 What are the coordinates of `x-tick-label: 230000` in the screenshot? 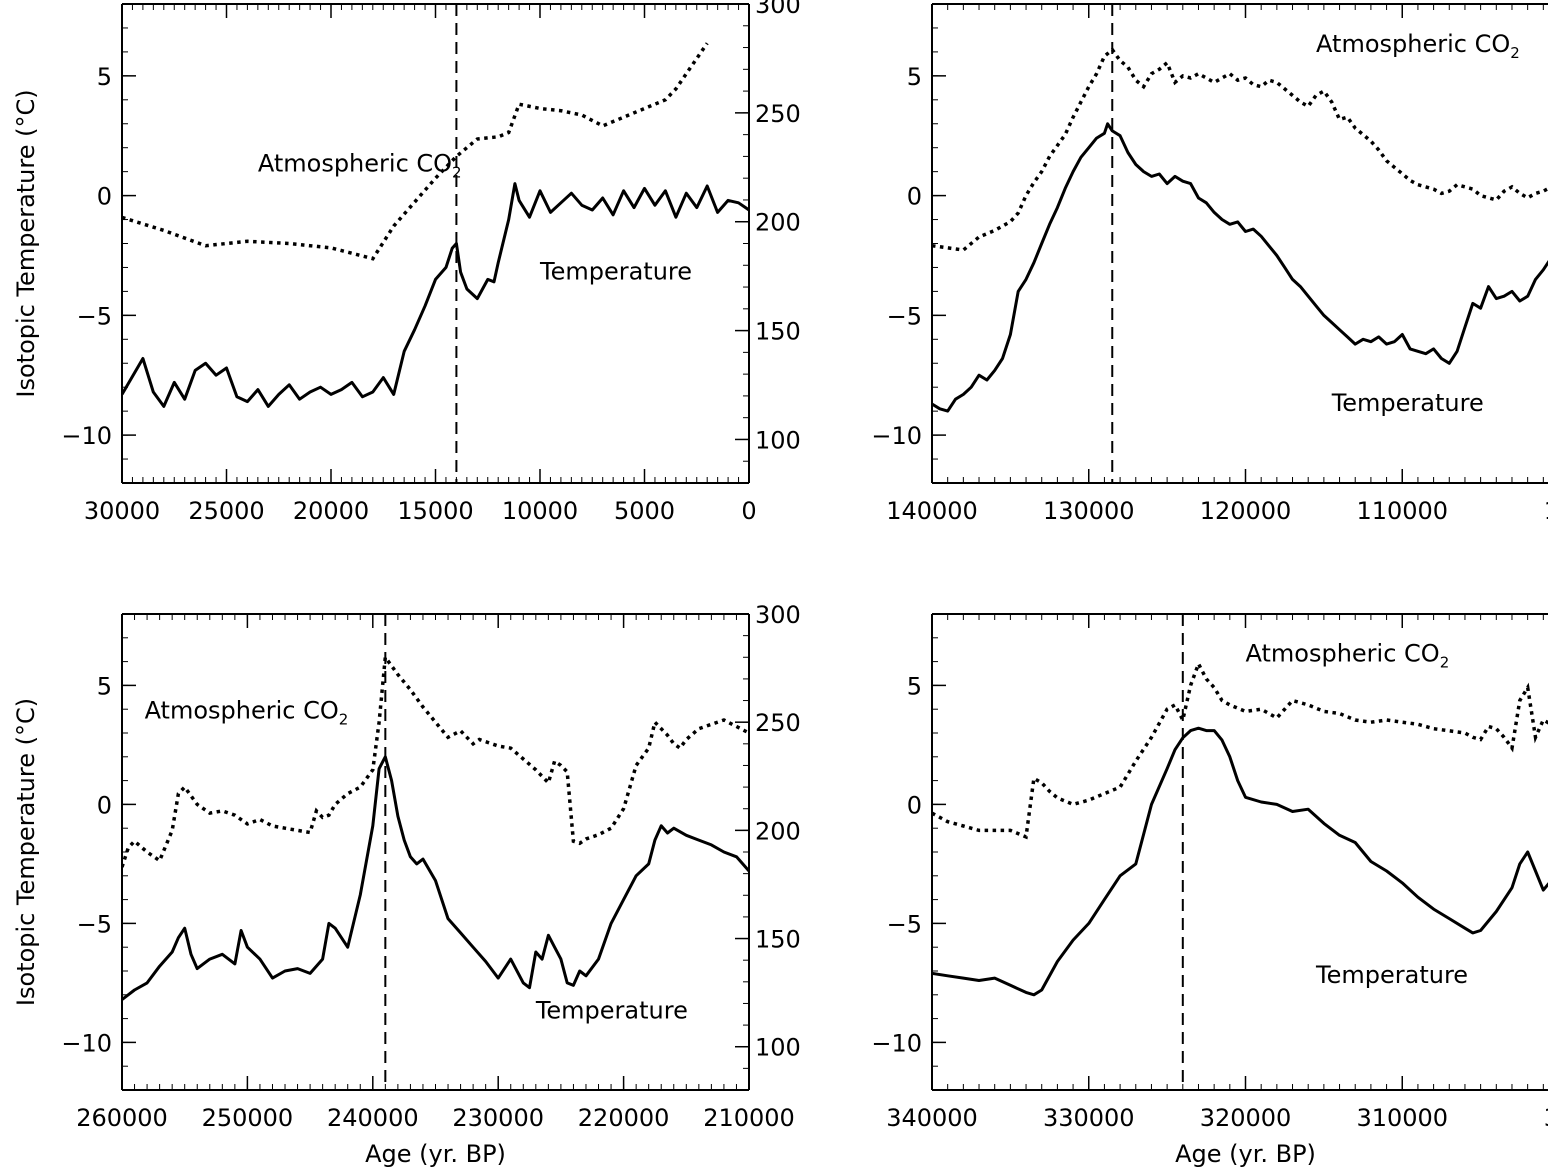 It's located at (498, 1118).